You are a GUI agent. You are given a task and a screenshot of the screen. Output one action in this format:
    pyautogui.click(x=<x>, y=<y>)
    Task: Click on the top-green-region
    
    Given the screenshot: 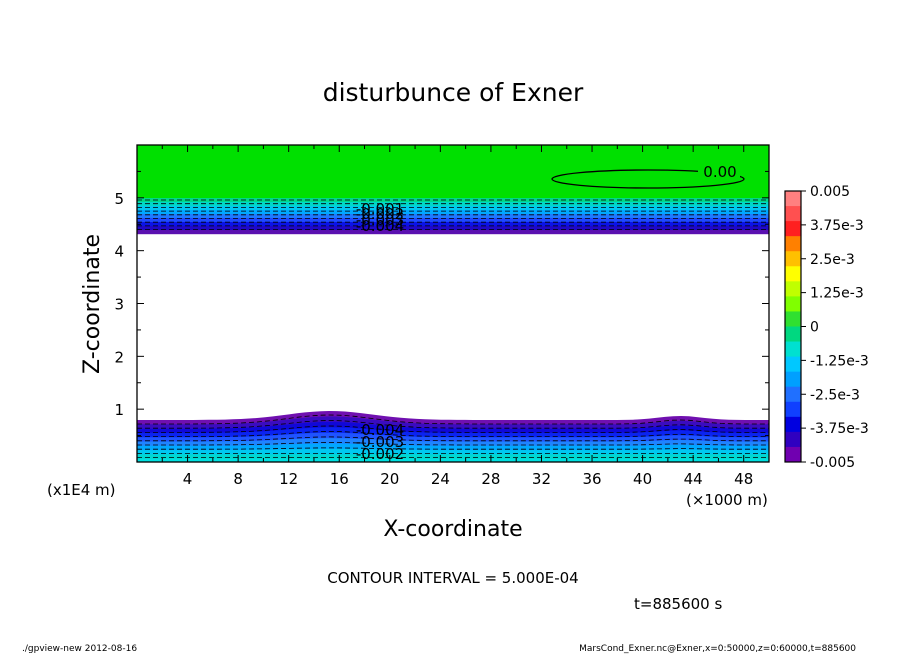 What is the action you would take?
    pyautogui.click(x=453, y=171)
    